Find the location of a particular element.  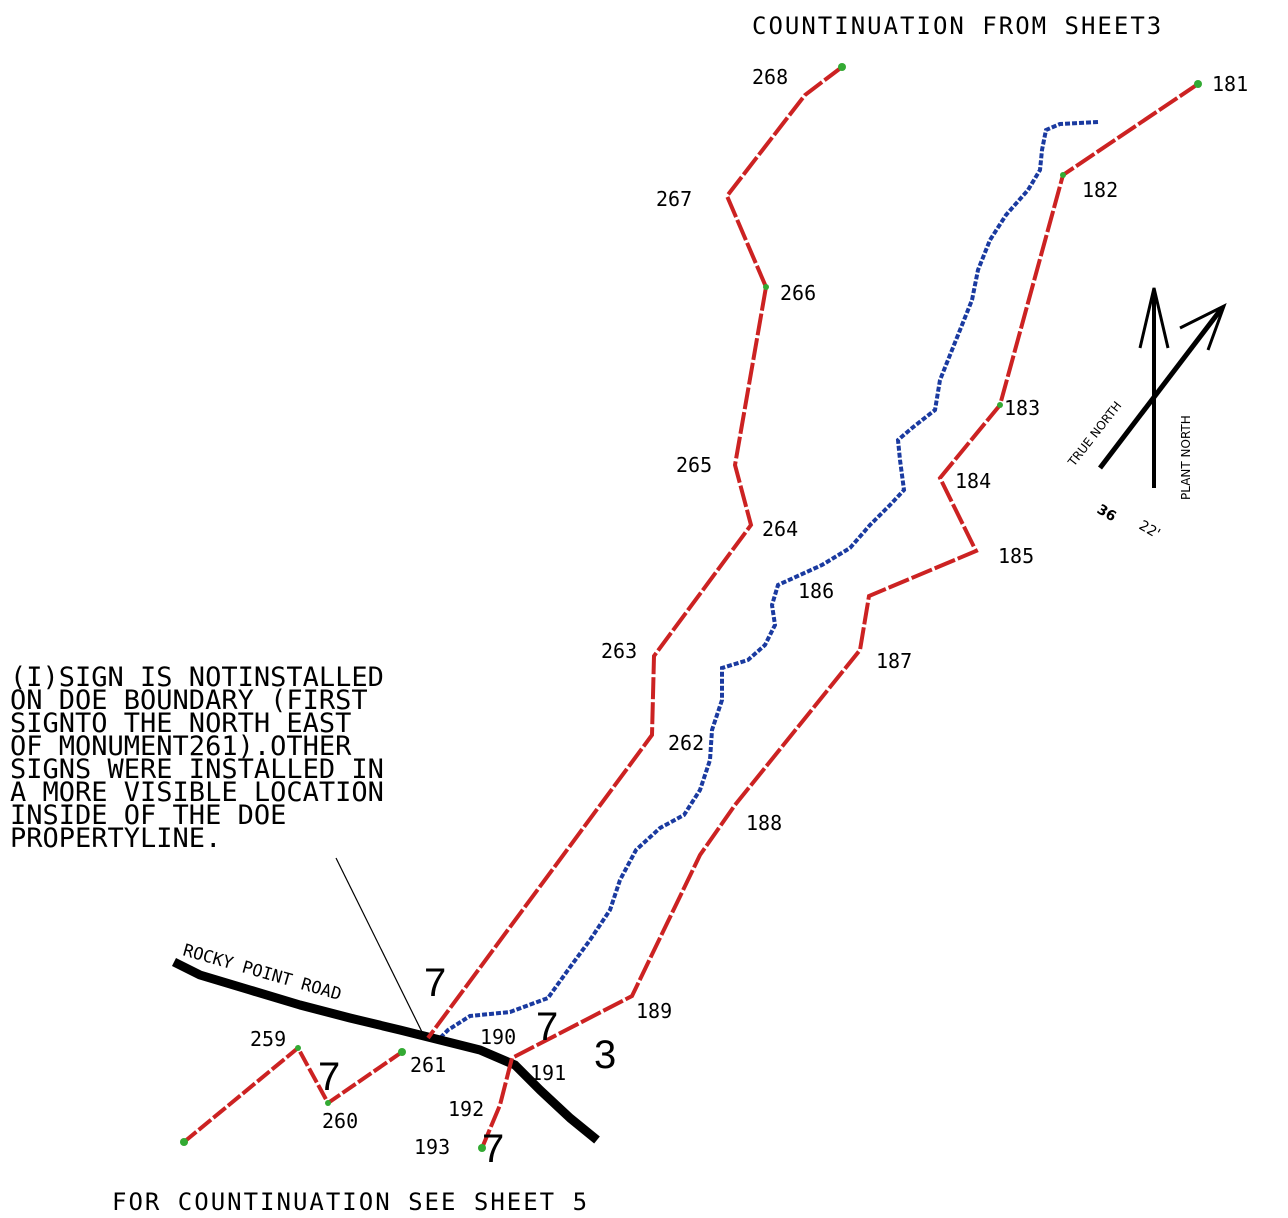

label-266: 266 is located at coordinates (798, 293).